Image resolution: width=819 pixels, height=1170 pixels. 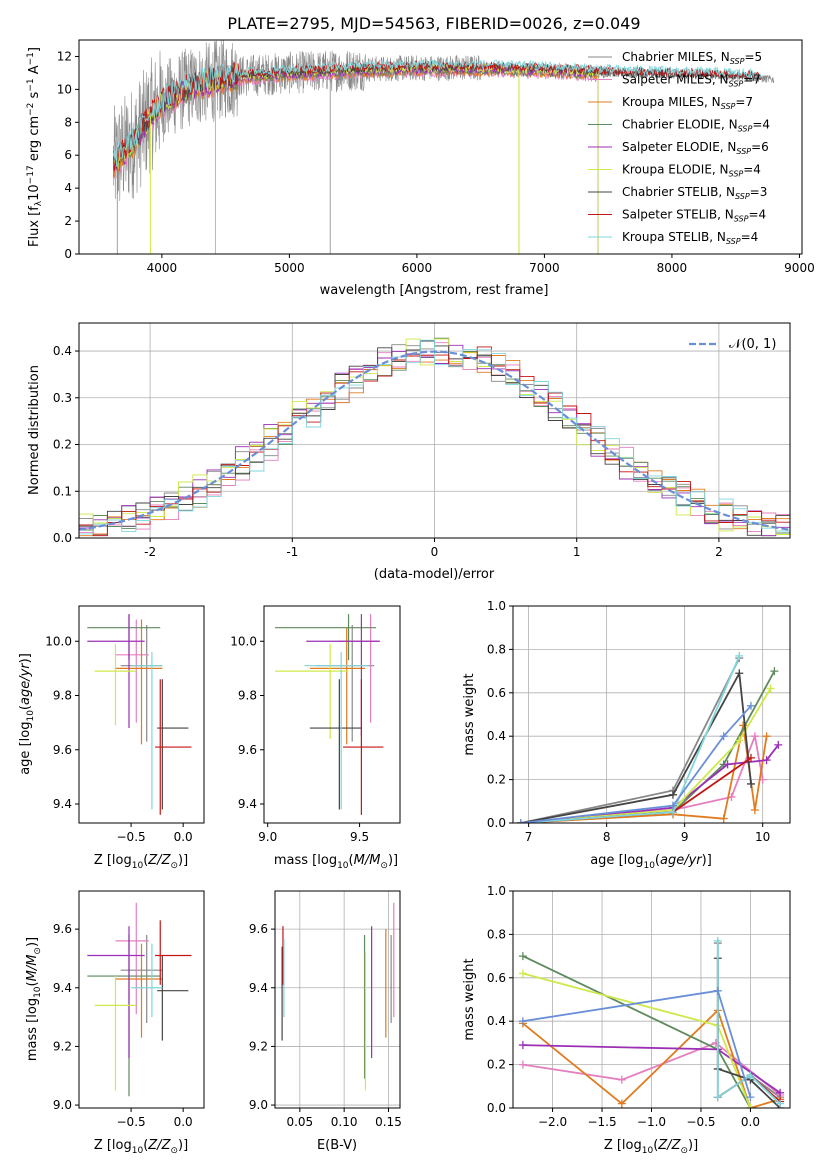 What do you see at coordinates (496, 823) in the screenshot?
I see `y-tick-label: 0.0` at bounding box center [496, 823].